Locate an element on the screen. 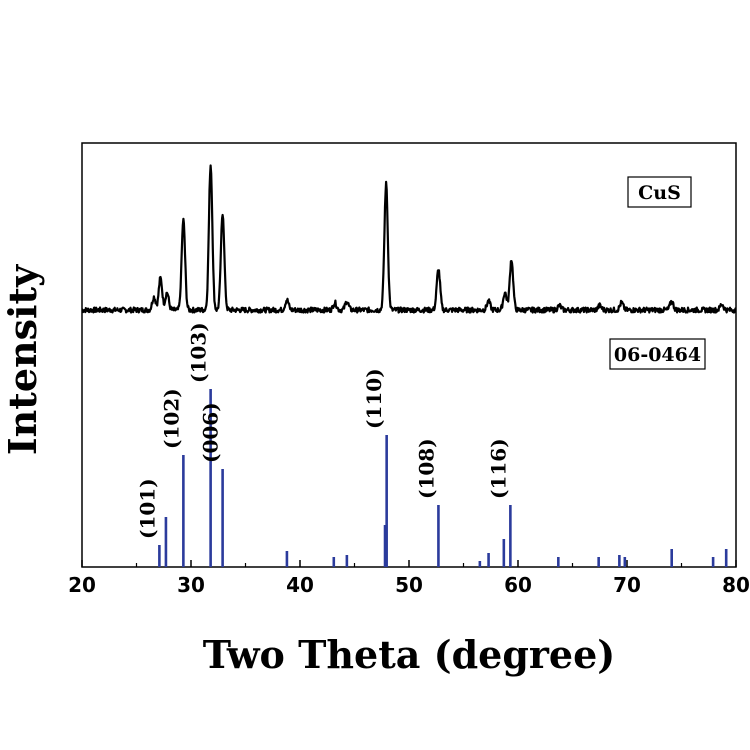 The height and width of the screenshot is (750, 750). x-tick-label: 50 is located at coordinates (409, 585).